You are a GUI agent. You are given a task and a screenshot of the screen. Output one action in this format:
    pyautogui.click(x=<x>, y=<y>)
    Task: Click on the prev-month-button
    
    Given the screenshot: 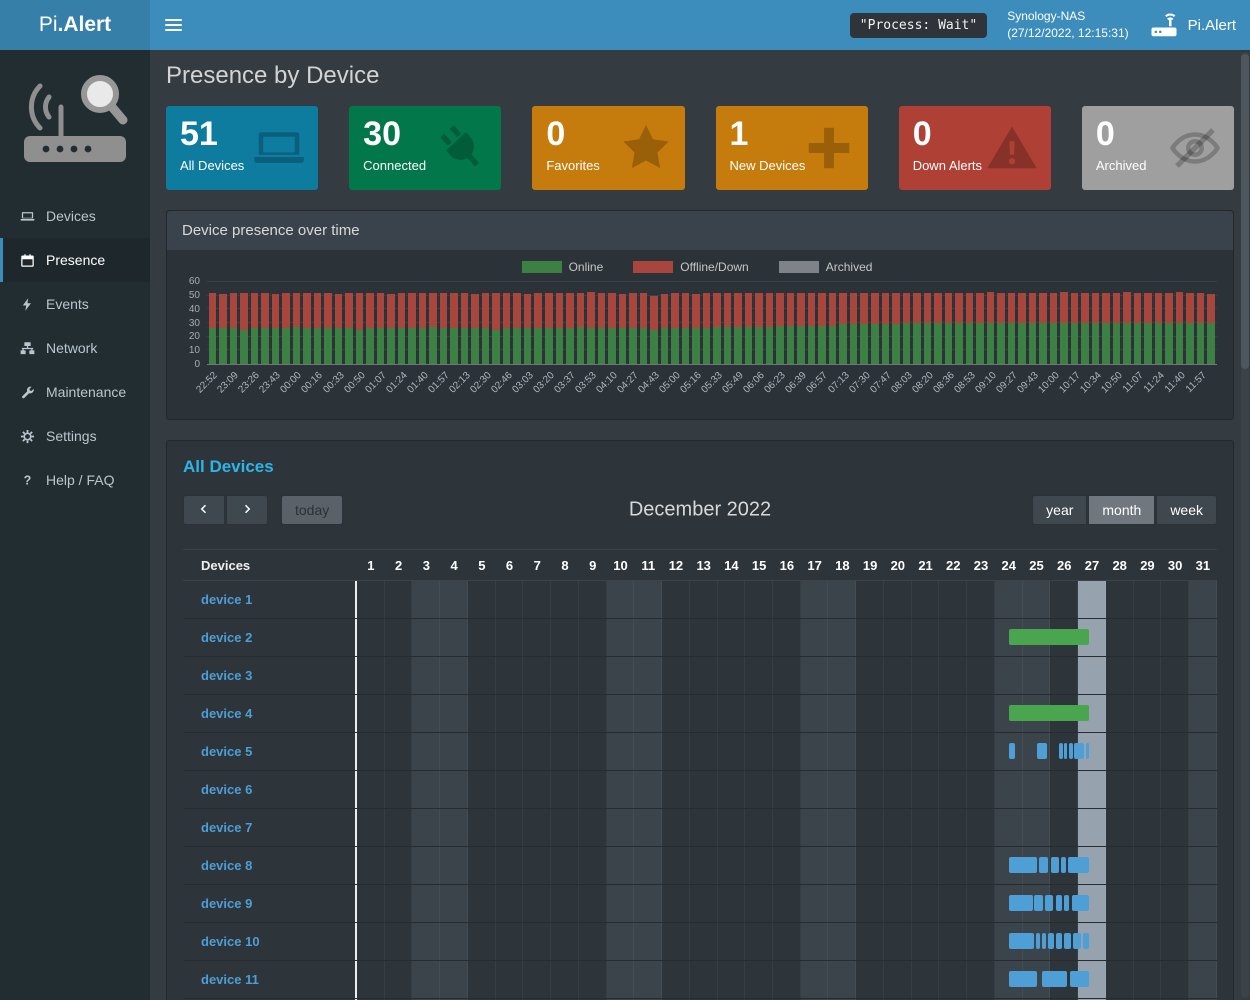 What is the action you would take?
    pyautogui.click(x=204, y=510)
    